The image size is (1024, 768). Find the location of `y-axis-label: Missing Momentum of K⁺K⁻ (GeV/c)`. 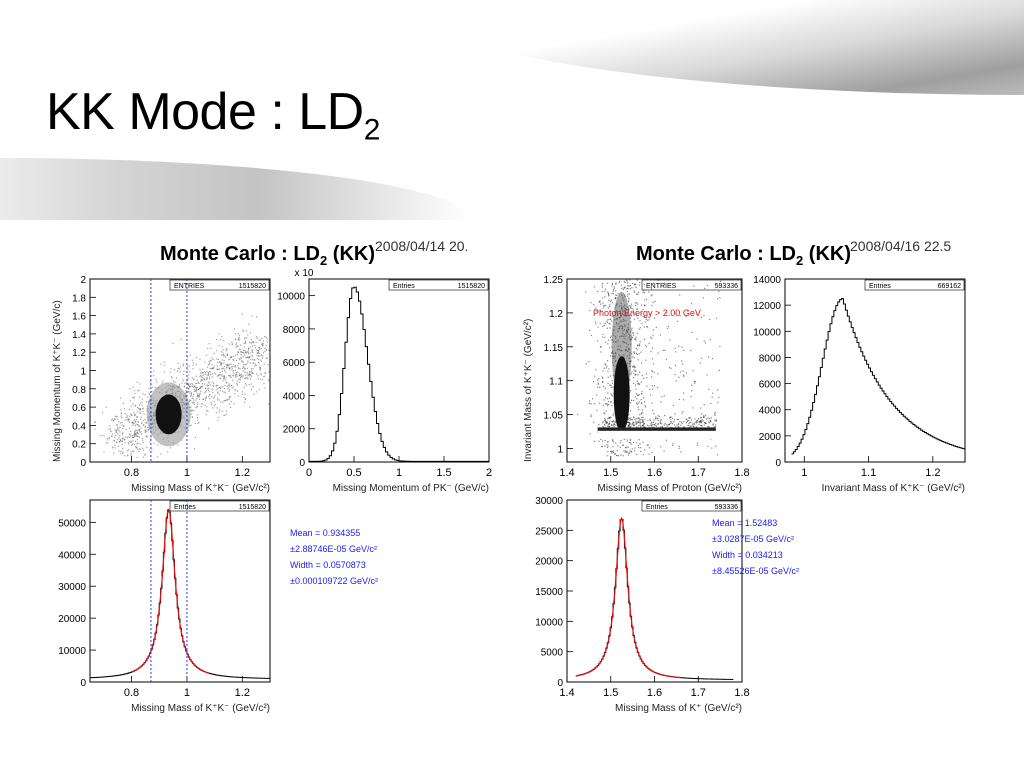

y-axis-label: Missing Momentum of K⁺K⁻ (GeV/c) is located at coordinates (57, 381).